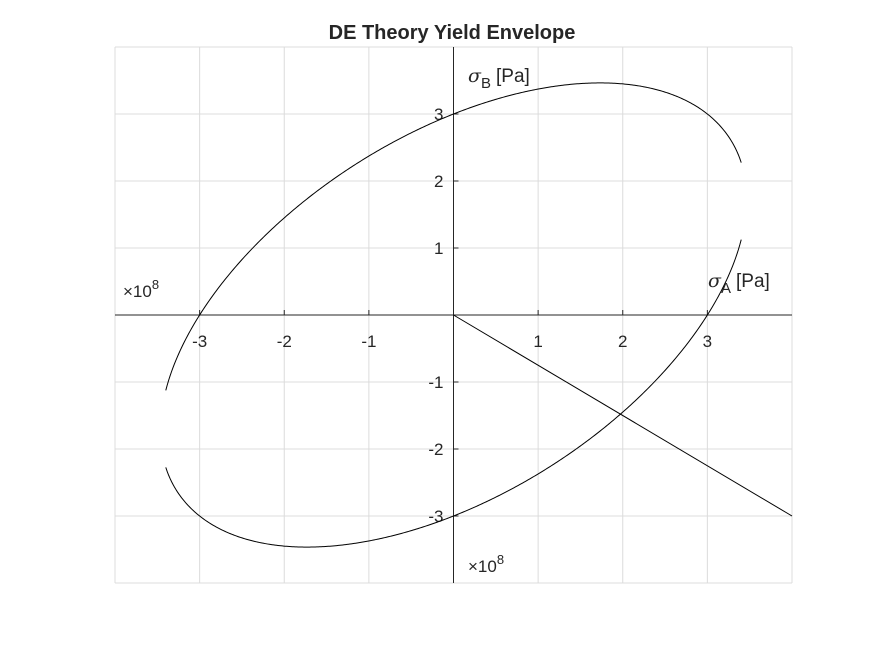 This screenshot has width=875, height=656. What do you see at coordinates (284, 341) in the screenshot?
I see `x-tick-label: -2` at bounding box center [284, 341].